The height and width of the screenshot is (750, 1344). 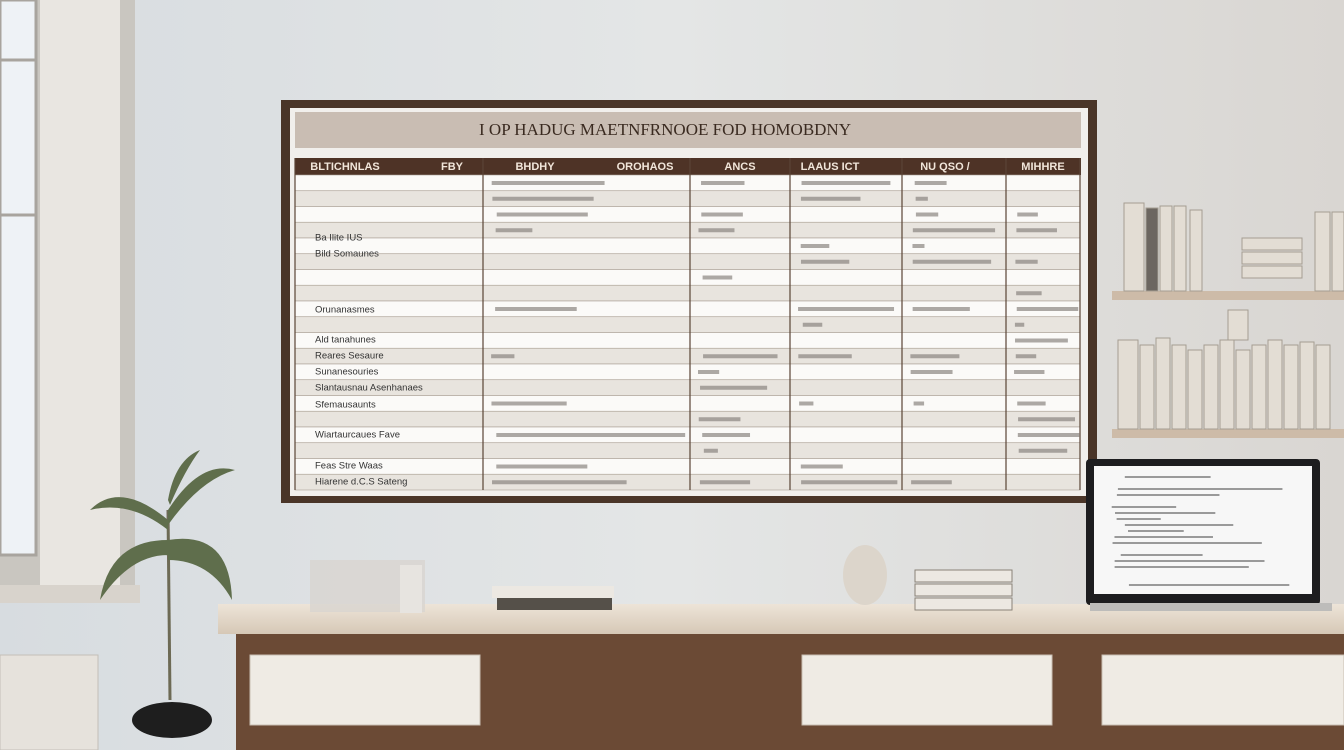 I want to click on board-title-bar, so click(x=688, y=130).